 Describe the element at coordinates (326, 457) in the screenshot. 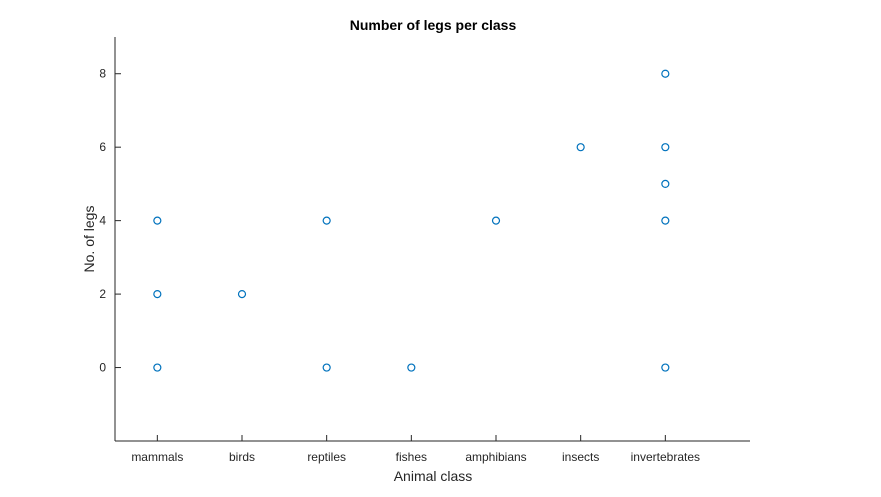

I see `x-tick-label: reptiles` at that location.